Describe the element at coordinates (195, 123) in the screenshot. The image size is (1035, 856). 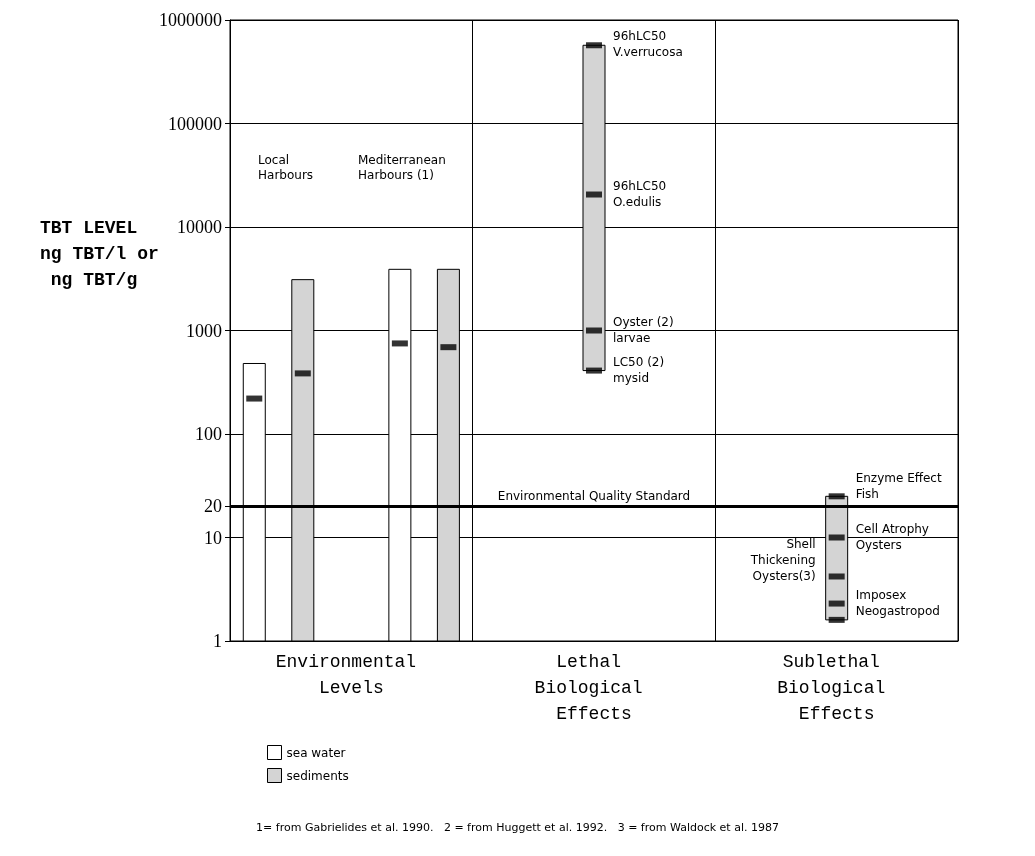
I see `y-tick-label: 100000` at that location.